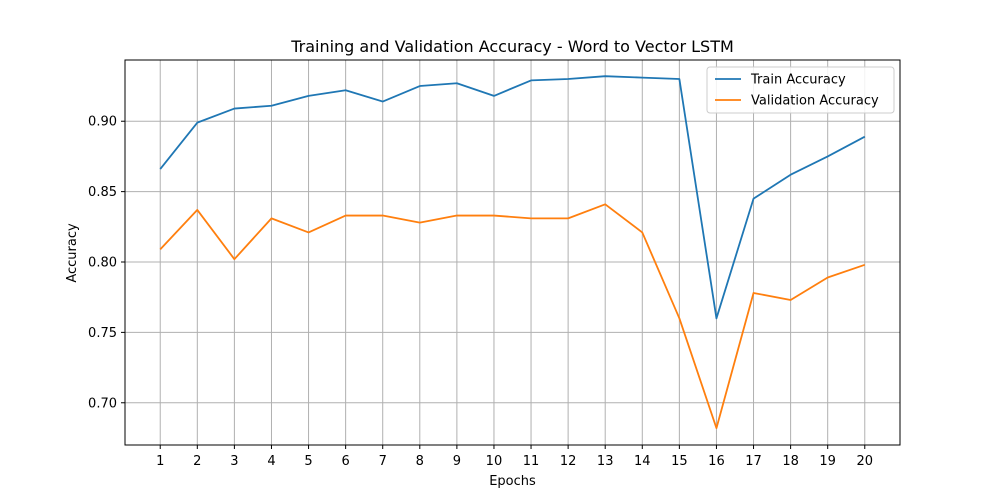 The image size is (1000, 500). I want to click on x-axis: 1 2 3 4 5 6 7 8 9 10 11 12 13 14 15 16 17 18 19 20, so click(514, 457).